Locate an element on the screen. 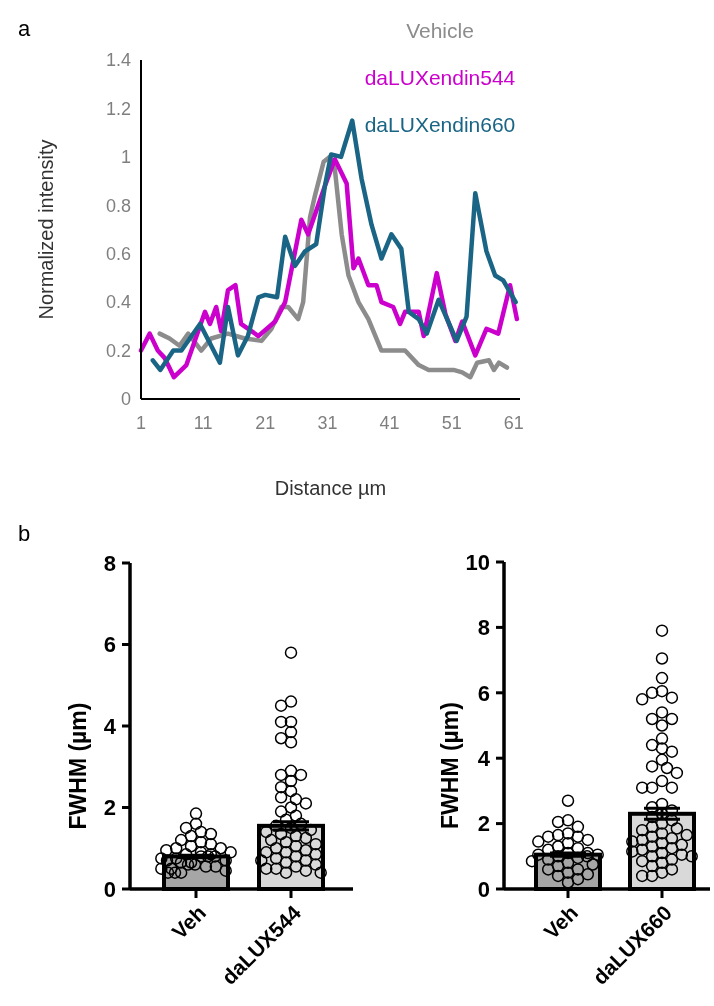  text: daLUXendin544 is located at coordinates (440, 77).